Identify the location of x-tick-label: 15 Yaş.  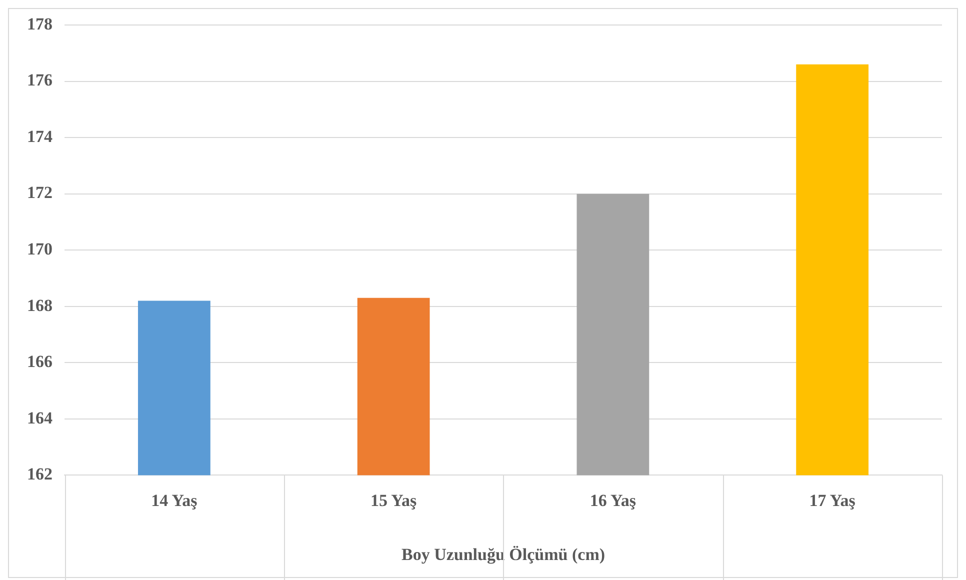
(394, 500).